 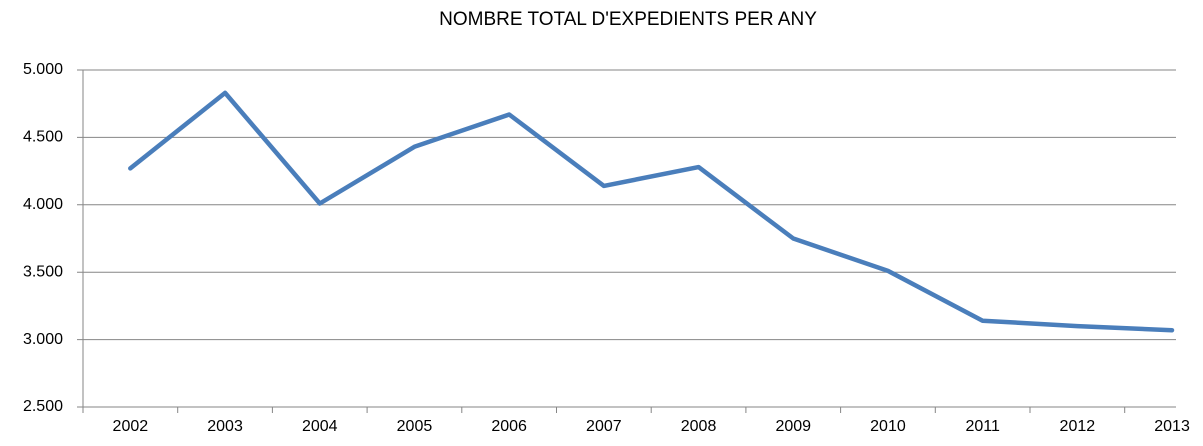 I want to click on x-tick-label: 2004, so click(x=320, y=426).